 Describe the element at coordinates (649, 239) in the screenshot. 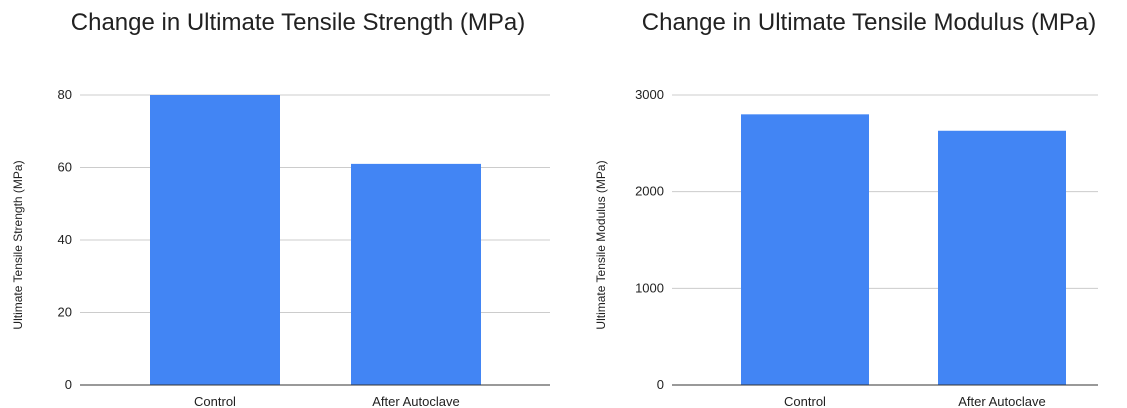

I see `y-tick-labels: 0 1000 2000 3000` at that location.